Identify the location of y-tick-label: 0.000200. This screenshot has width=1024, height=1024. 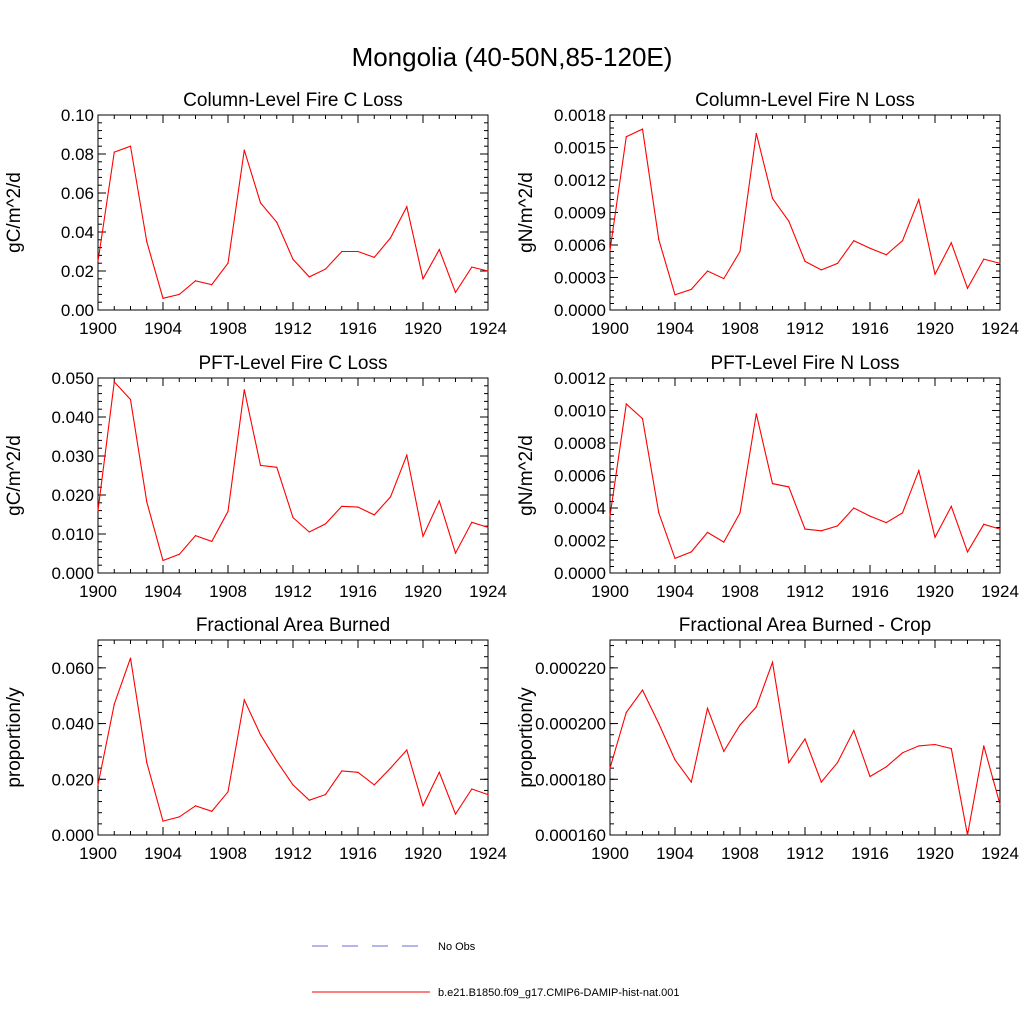
(570, 724).